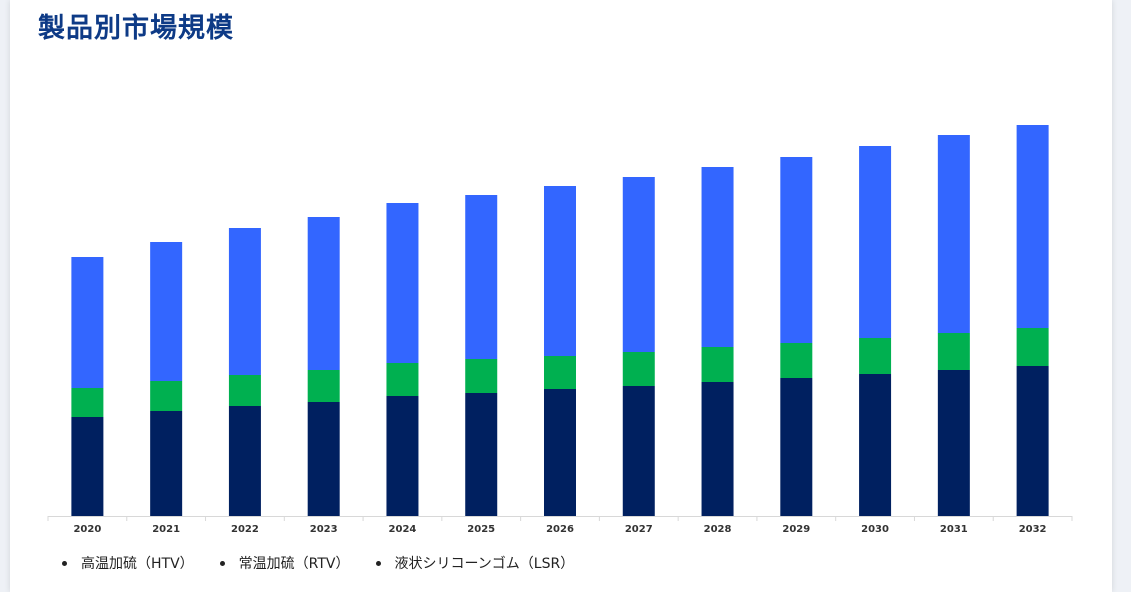 The width and height of the screenshot is (1131, 592). What do you see at coordinates (136, 28) in the screenshot?
I see `chart-title: 製品別市場規模` at bounding box center [136, 28].